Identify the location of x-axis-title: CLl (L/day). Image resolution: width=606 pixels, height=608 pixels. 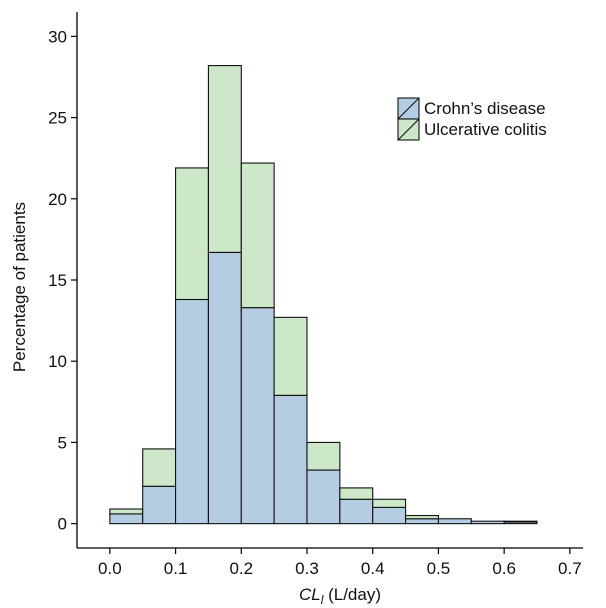
(340, 596).